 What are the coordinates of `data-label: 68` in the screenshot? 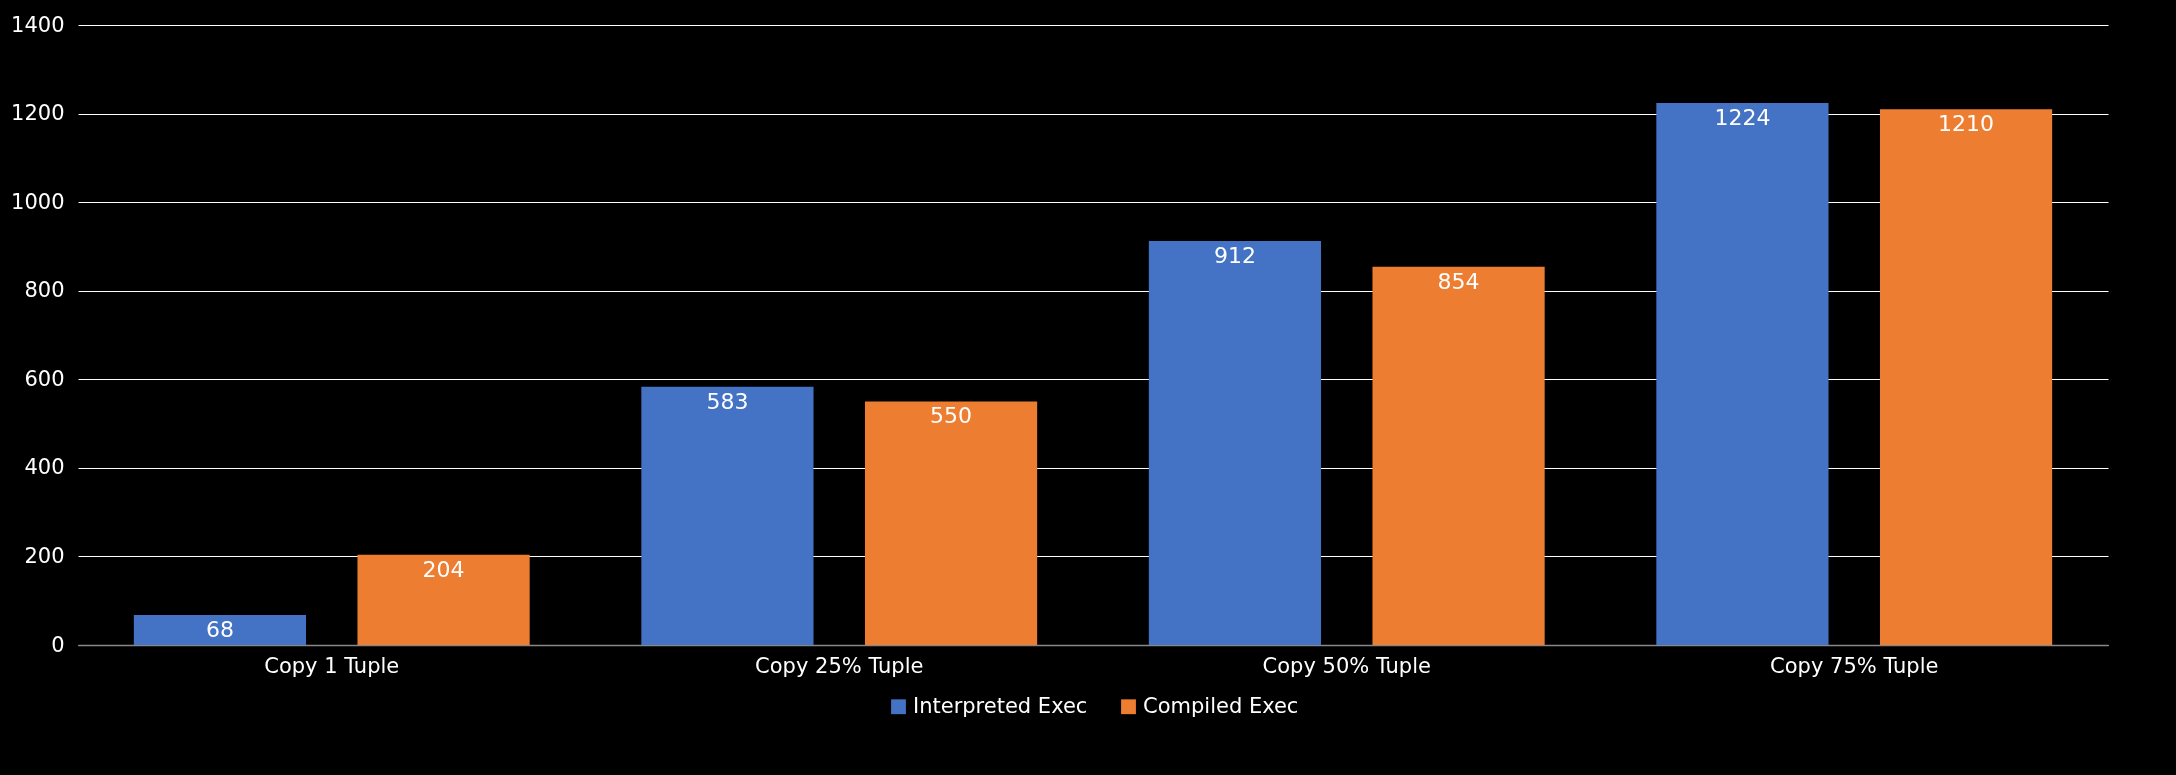 It's located at (219, 629).